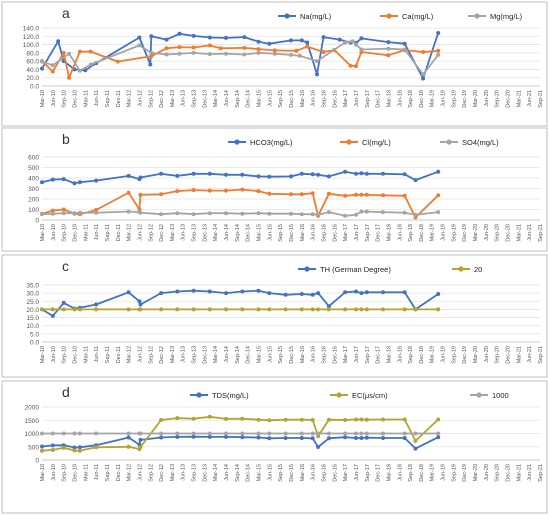 The image size is (550, 516). I want to click on x-tick-label: Dec-14, so click(249, 355).